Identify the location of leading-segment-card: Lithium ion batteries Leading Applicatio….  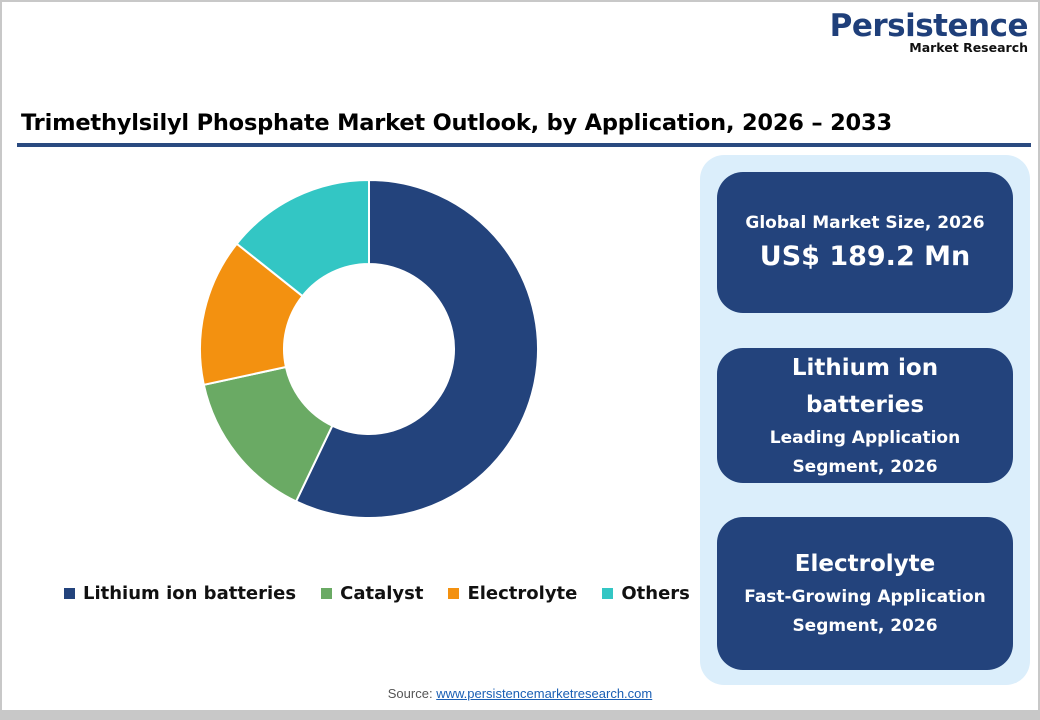
(865, 415).